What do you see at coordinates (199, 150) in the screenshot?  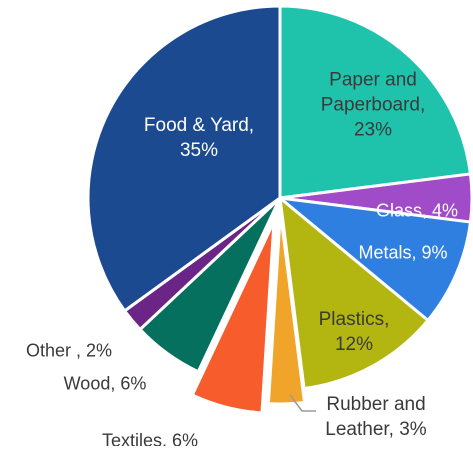 I see `data-label-line: 35%` at bounding box center [199, 150].